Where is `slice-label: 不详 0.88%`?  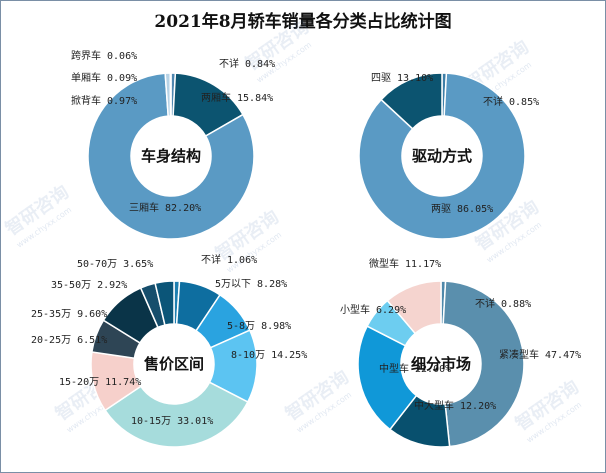
slice-label: 不详 0.88% is located at coordinates (503, 303).